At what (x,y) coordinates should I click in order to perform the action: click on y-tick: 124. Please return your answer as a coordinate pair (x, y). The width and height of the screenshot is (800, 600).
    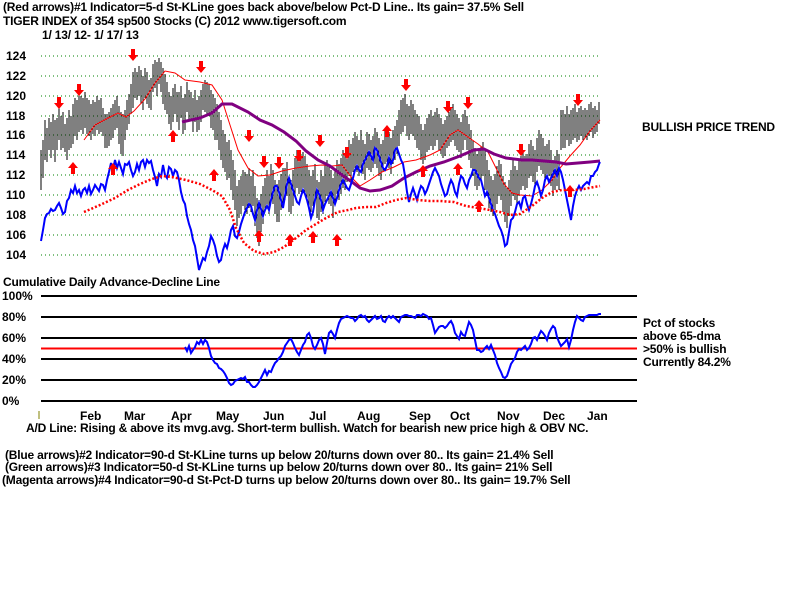
    Looking at the image, I should click on (16, 56).